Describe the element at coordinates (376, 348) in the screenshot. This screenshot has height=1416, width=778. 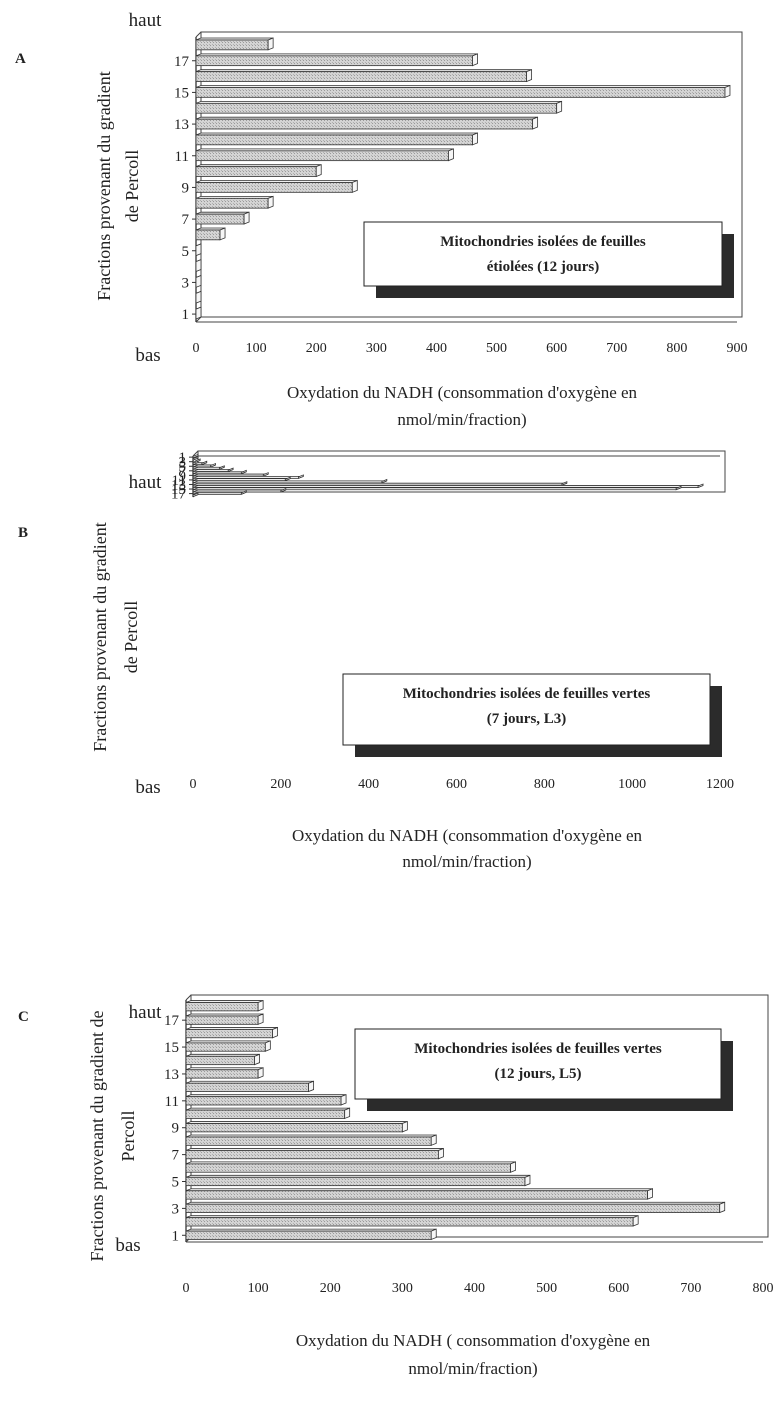
I see `x-tick-label: 300` at that location.